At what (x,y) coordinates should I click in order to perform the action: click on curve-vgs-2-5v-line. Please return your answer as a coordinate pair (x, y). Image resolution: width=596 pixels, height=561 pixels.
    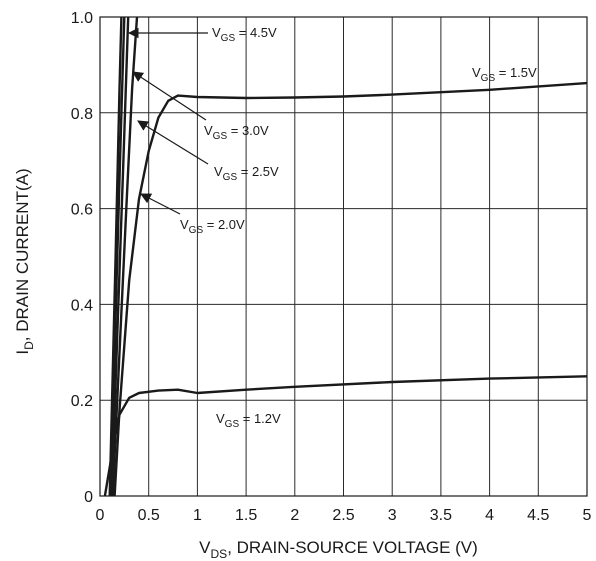
    Looking at the image, I should click on (120, 256).